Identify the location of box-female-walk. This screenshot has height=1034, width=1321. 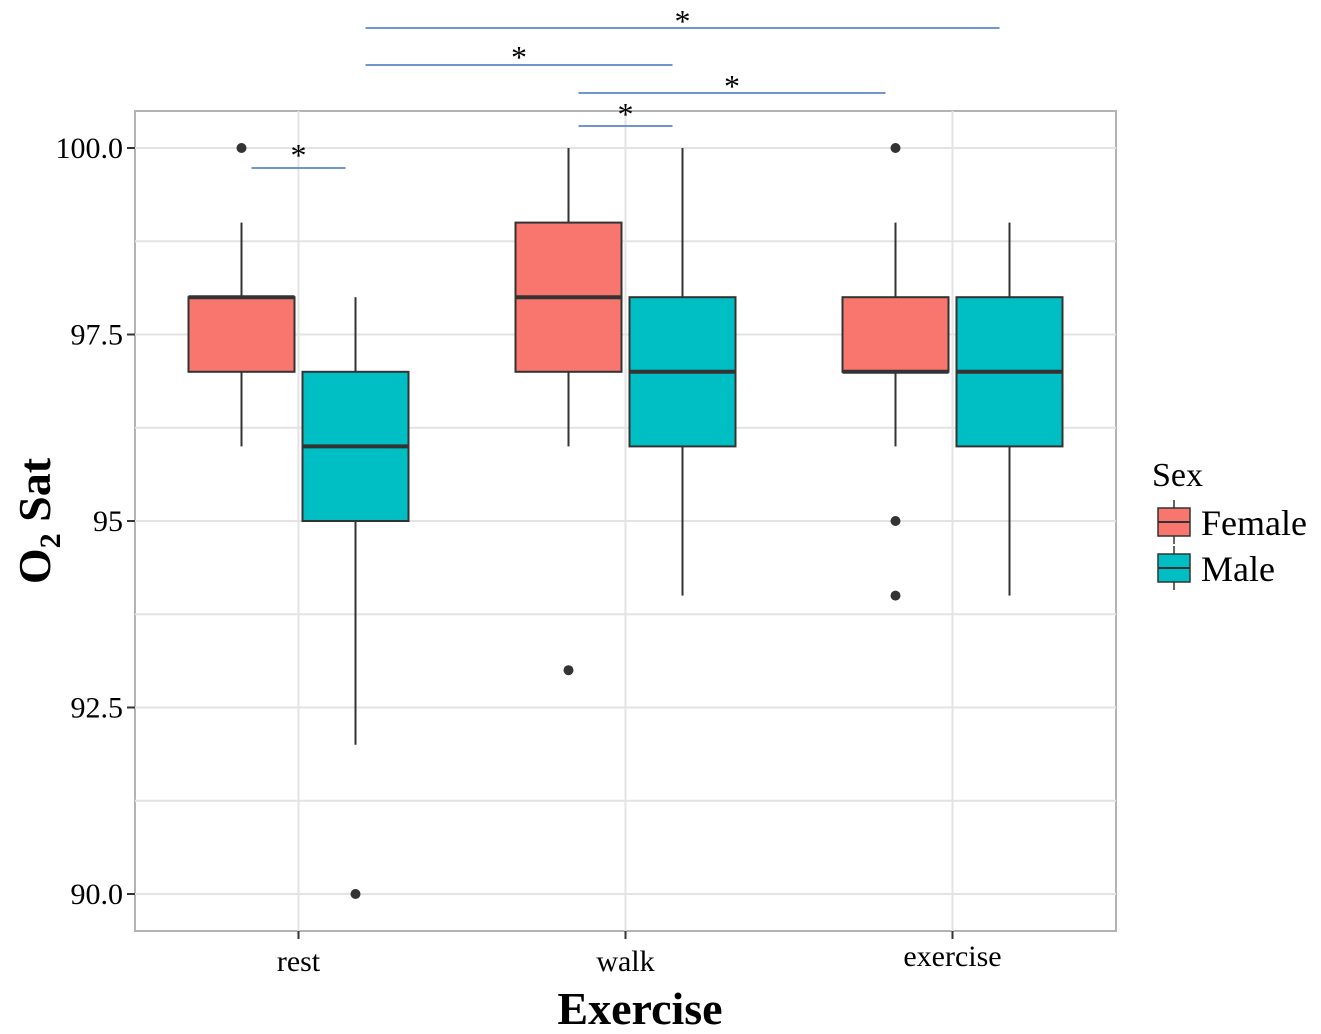
(568, 412).